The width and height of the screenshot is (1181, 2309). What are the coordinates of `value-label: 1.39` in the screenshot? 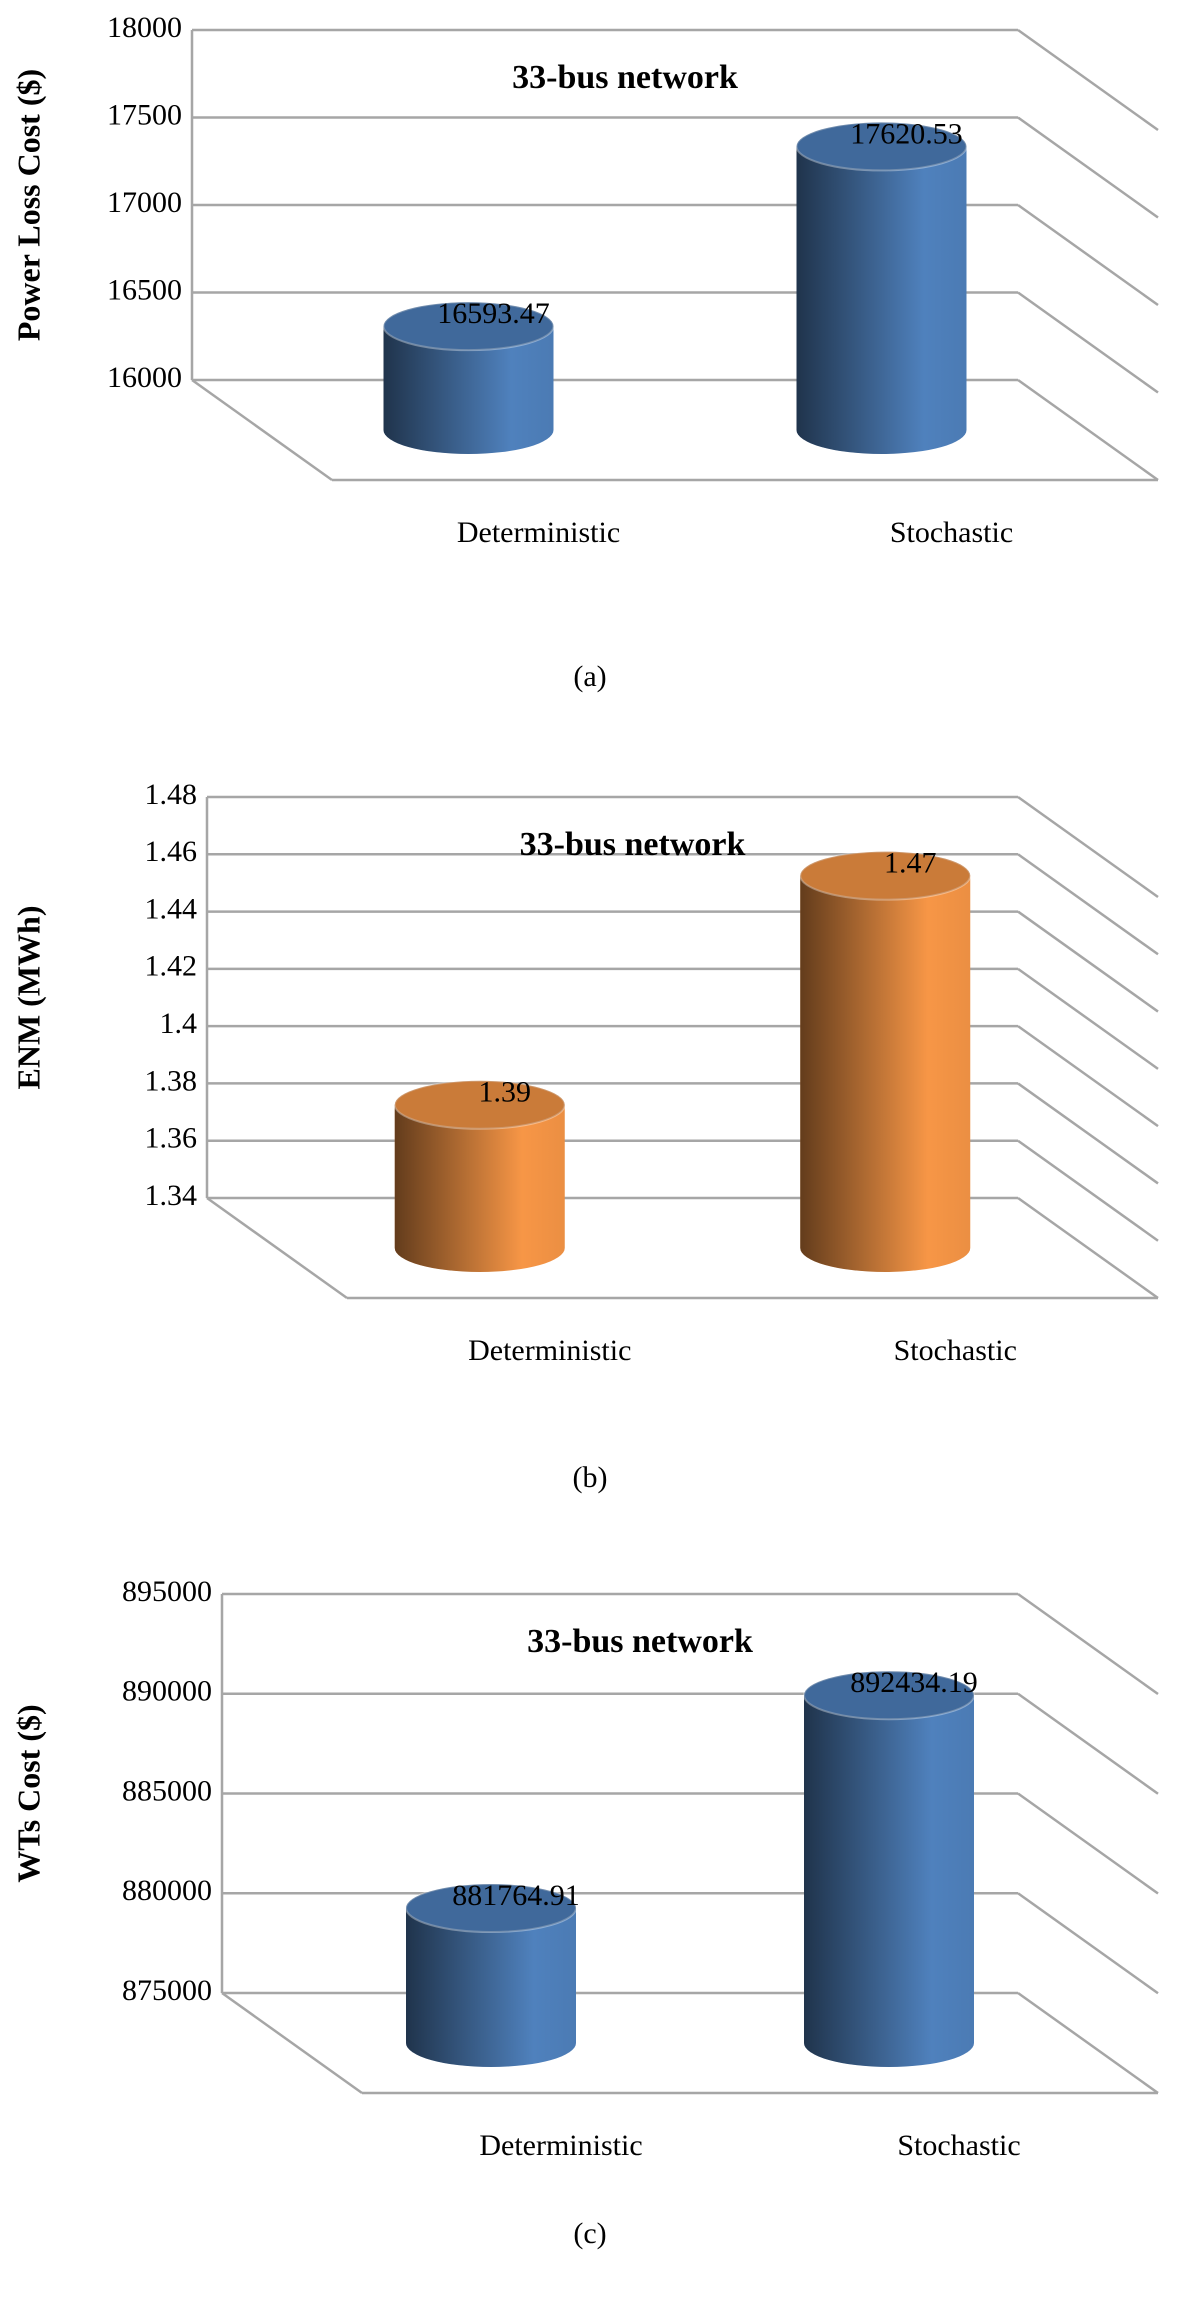 It's located at (505, 1092).